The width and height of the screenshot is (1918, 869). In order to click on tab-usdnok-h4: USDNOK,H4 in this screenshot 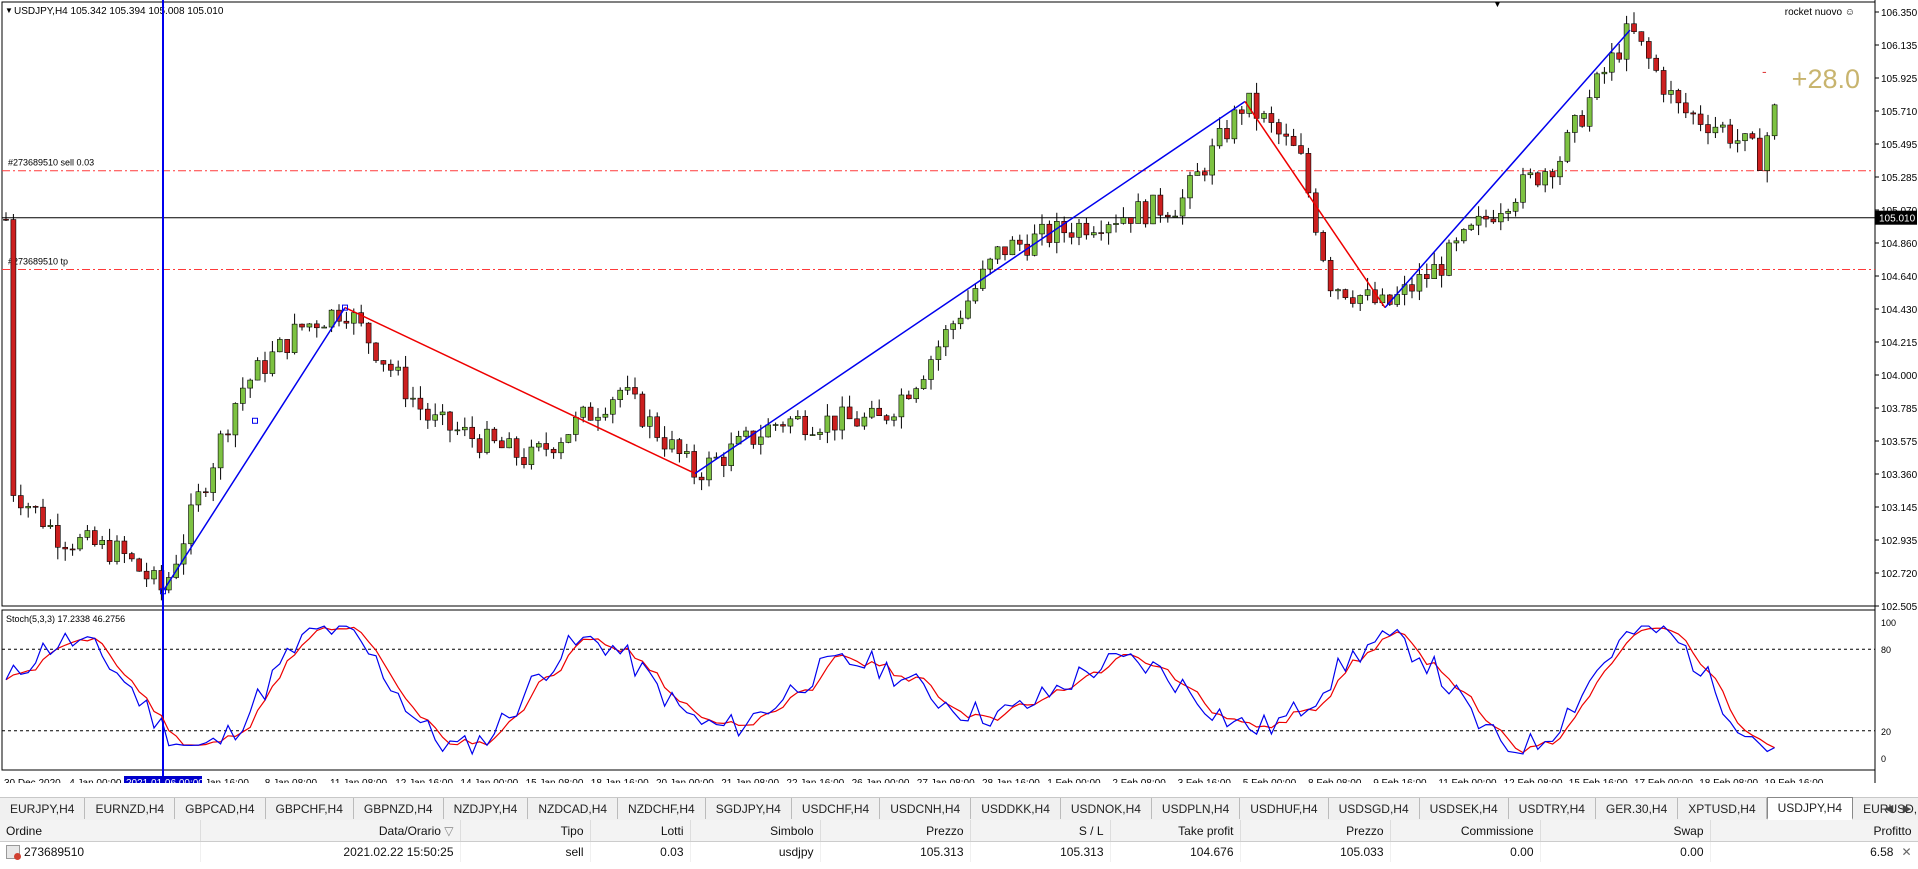, I will do `click(1106, 808)`.